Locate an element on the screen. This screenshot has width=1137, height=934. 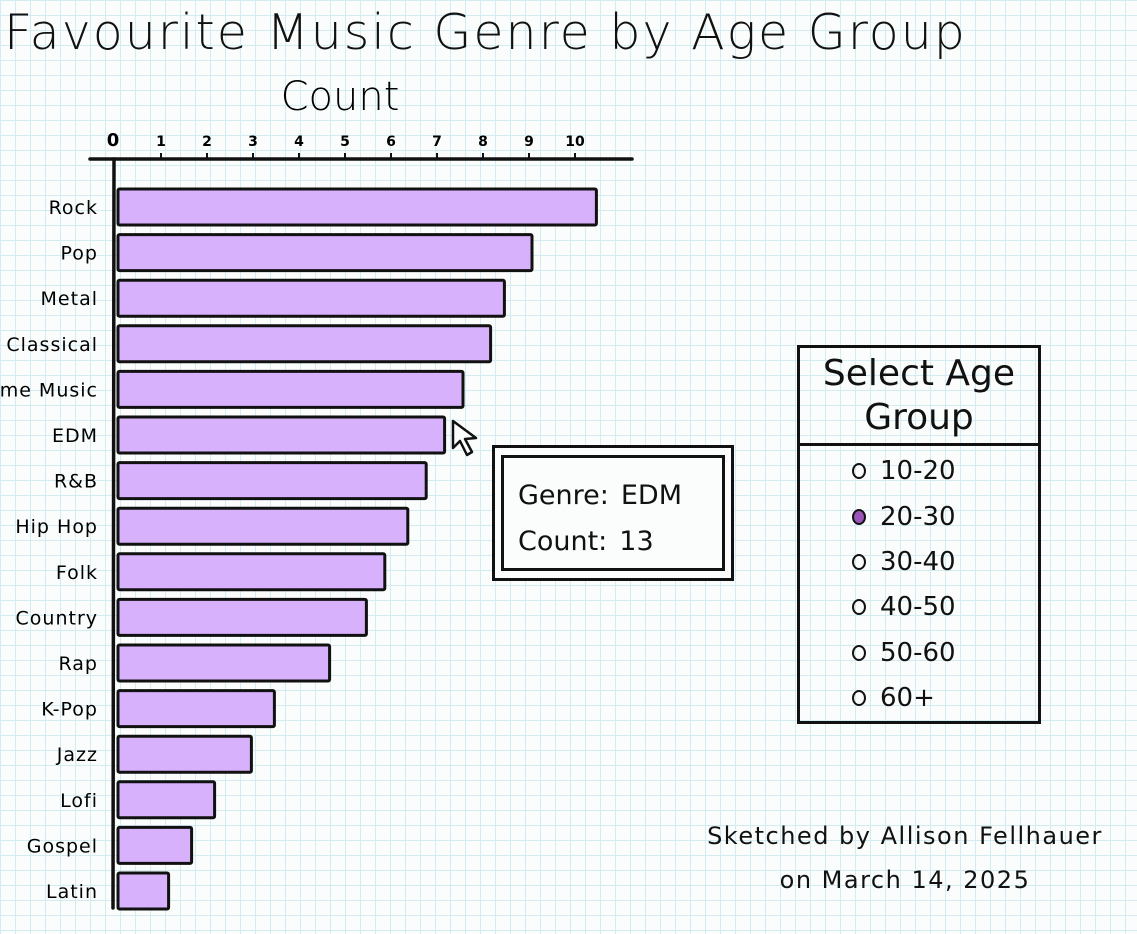
y-category-label: Lofi is located at coordinates (79, 801).